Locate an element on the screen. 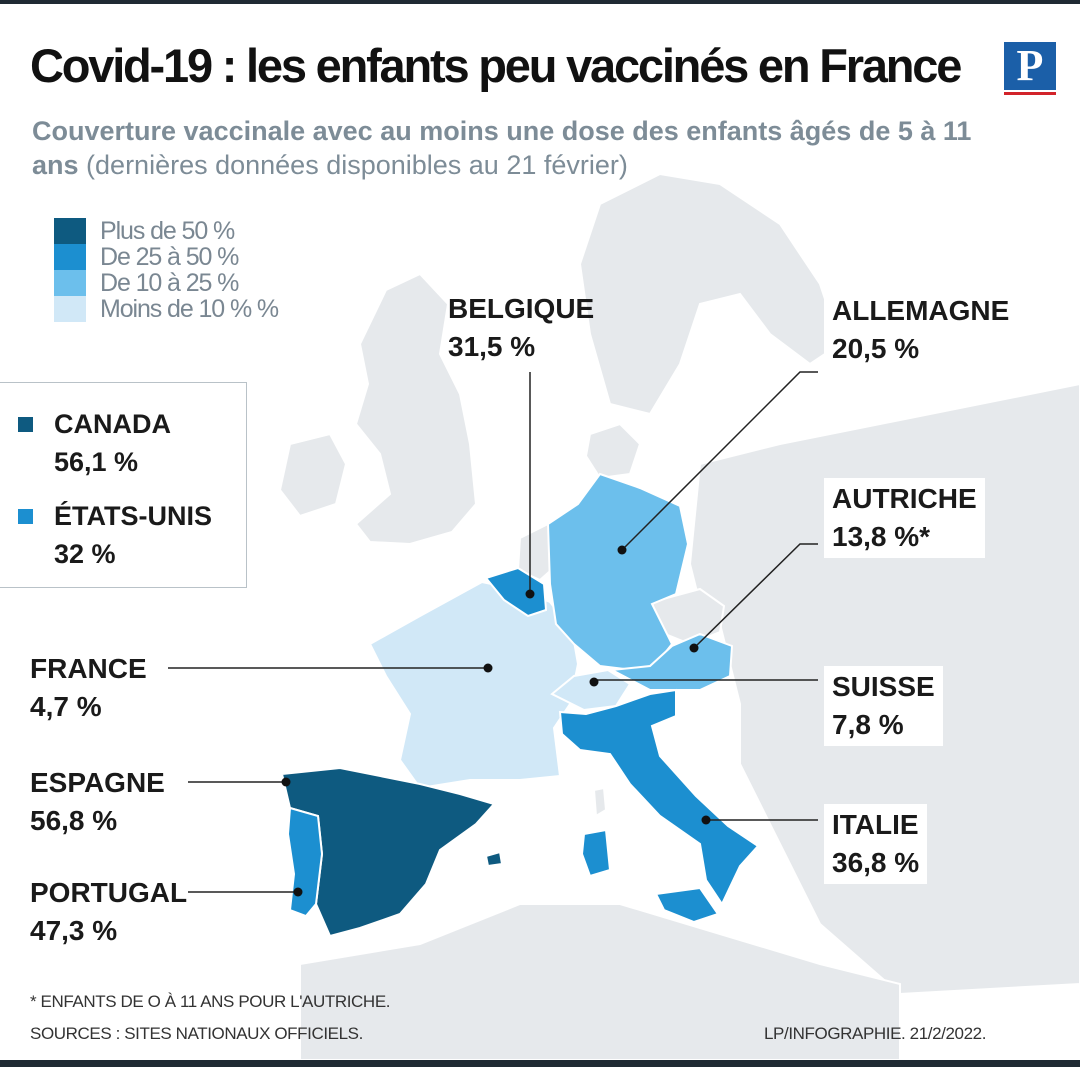  inset-country-value: 32 % is located at coordinates (85, 554).